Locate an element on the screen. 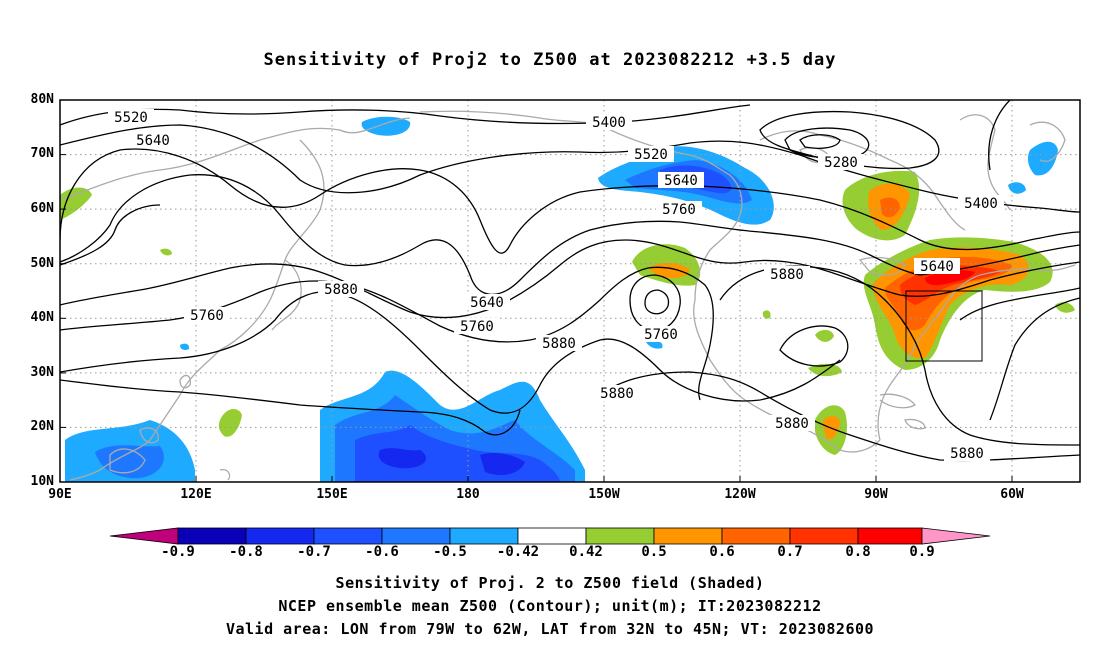  colorbar-label: -0.9 is located at coordinates (178, 552).